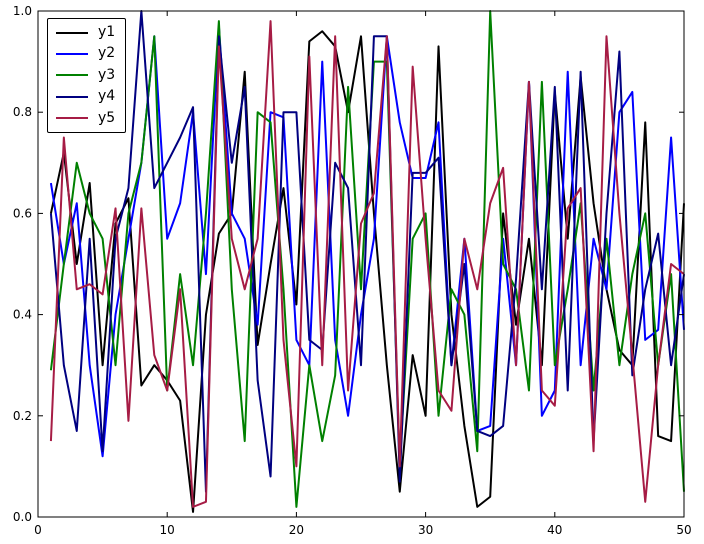  I want to click on y-tick-label: 0.0, so click(22, 517).